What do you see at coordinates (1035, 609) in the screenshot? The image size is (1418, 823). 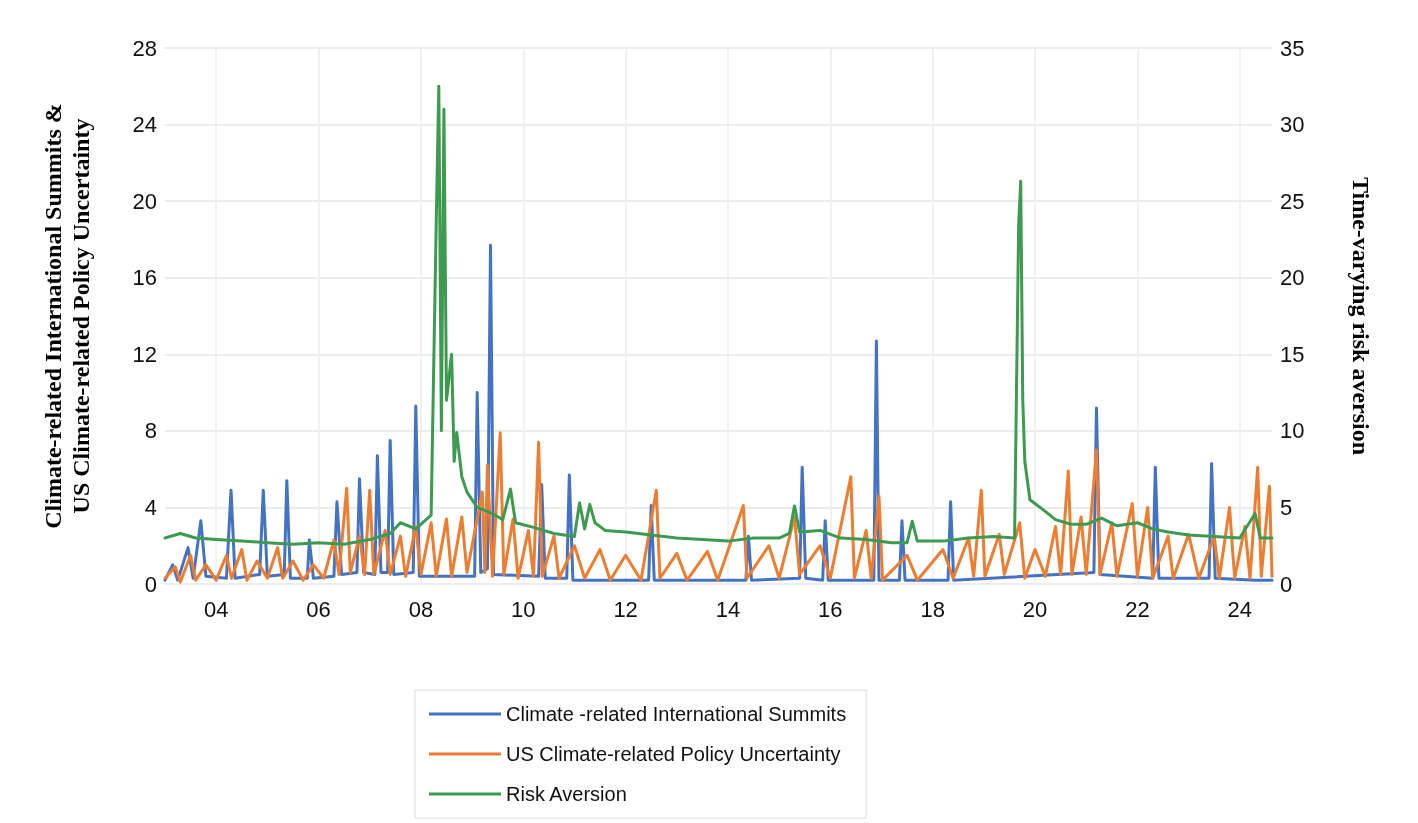 I see `x-tick-label: 20` at bounding box center [1035, 609].